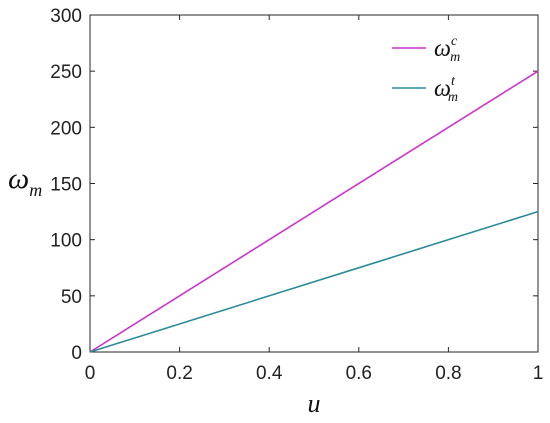 This screenshot has width=550, height=423. Describe the element at coordinates (90, 373) in the screenshot. I see `x-tick-label: 0` at that location.